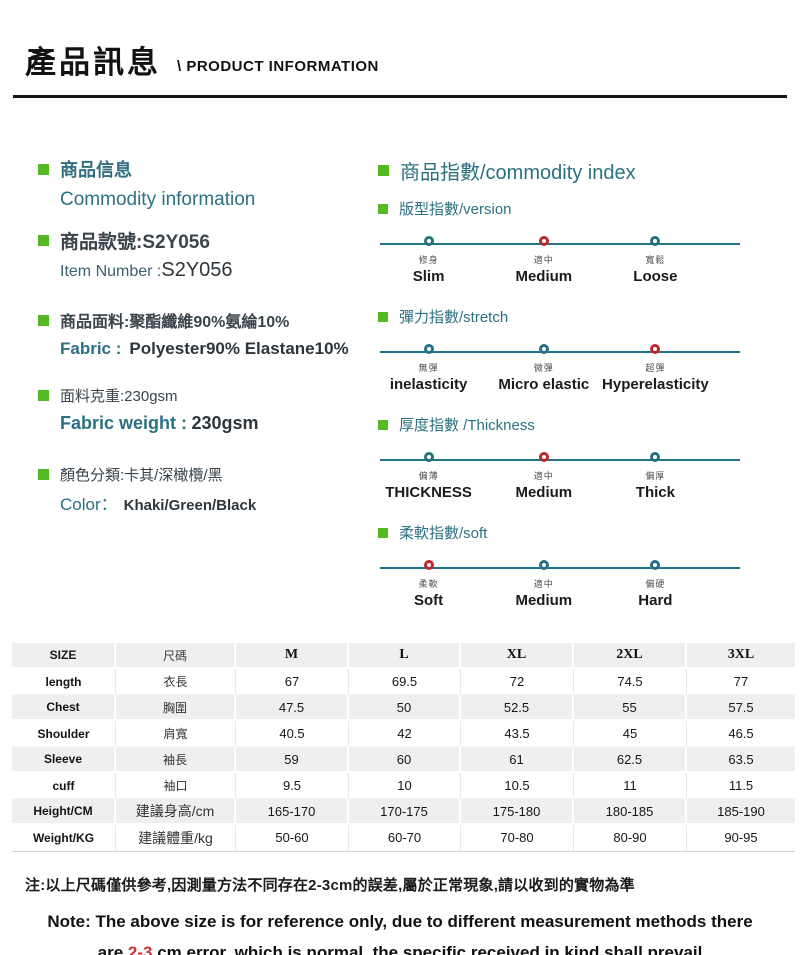 The height and width of the screenshot is (955, 800). I want to click on soft-opt0-en: Soft, so click(429, 601).